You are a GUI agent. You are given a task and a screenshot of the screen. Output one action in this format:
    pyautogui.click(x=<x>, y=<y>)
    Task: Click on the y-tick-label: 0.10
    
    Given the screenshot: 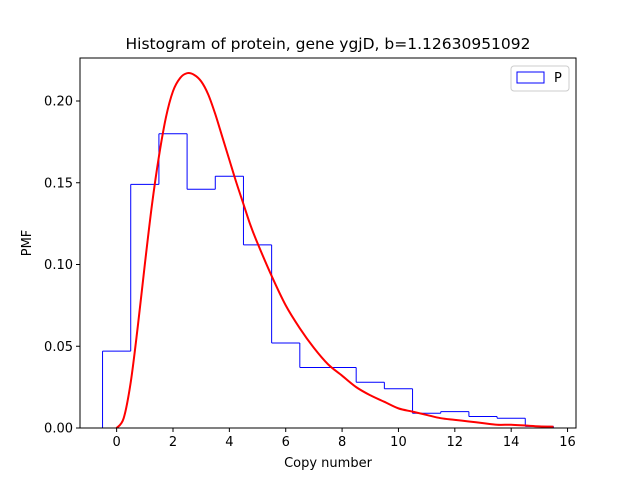 What is the action you would take?
    pyautogui.click(x=58, y=265)
    